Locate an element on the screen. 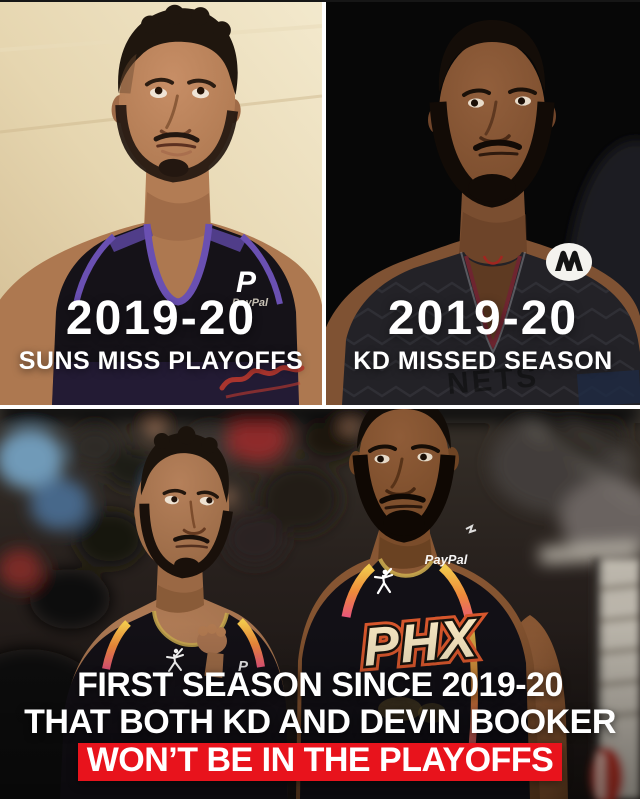 This screenshot has width=640, height=799. vertical-divider is located at coordinates (324, 202).